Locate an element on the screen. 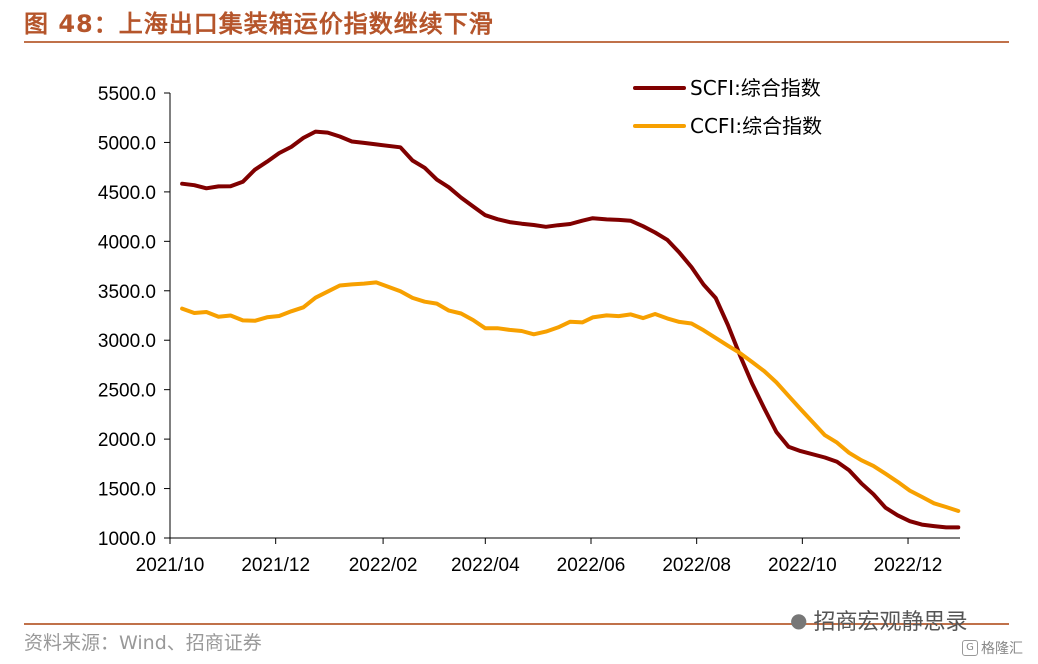  x-tick-label: 2022/02 is located at coordinates (383, 565).